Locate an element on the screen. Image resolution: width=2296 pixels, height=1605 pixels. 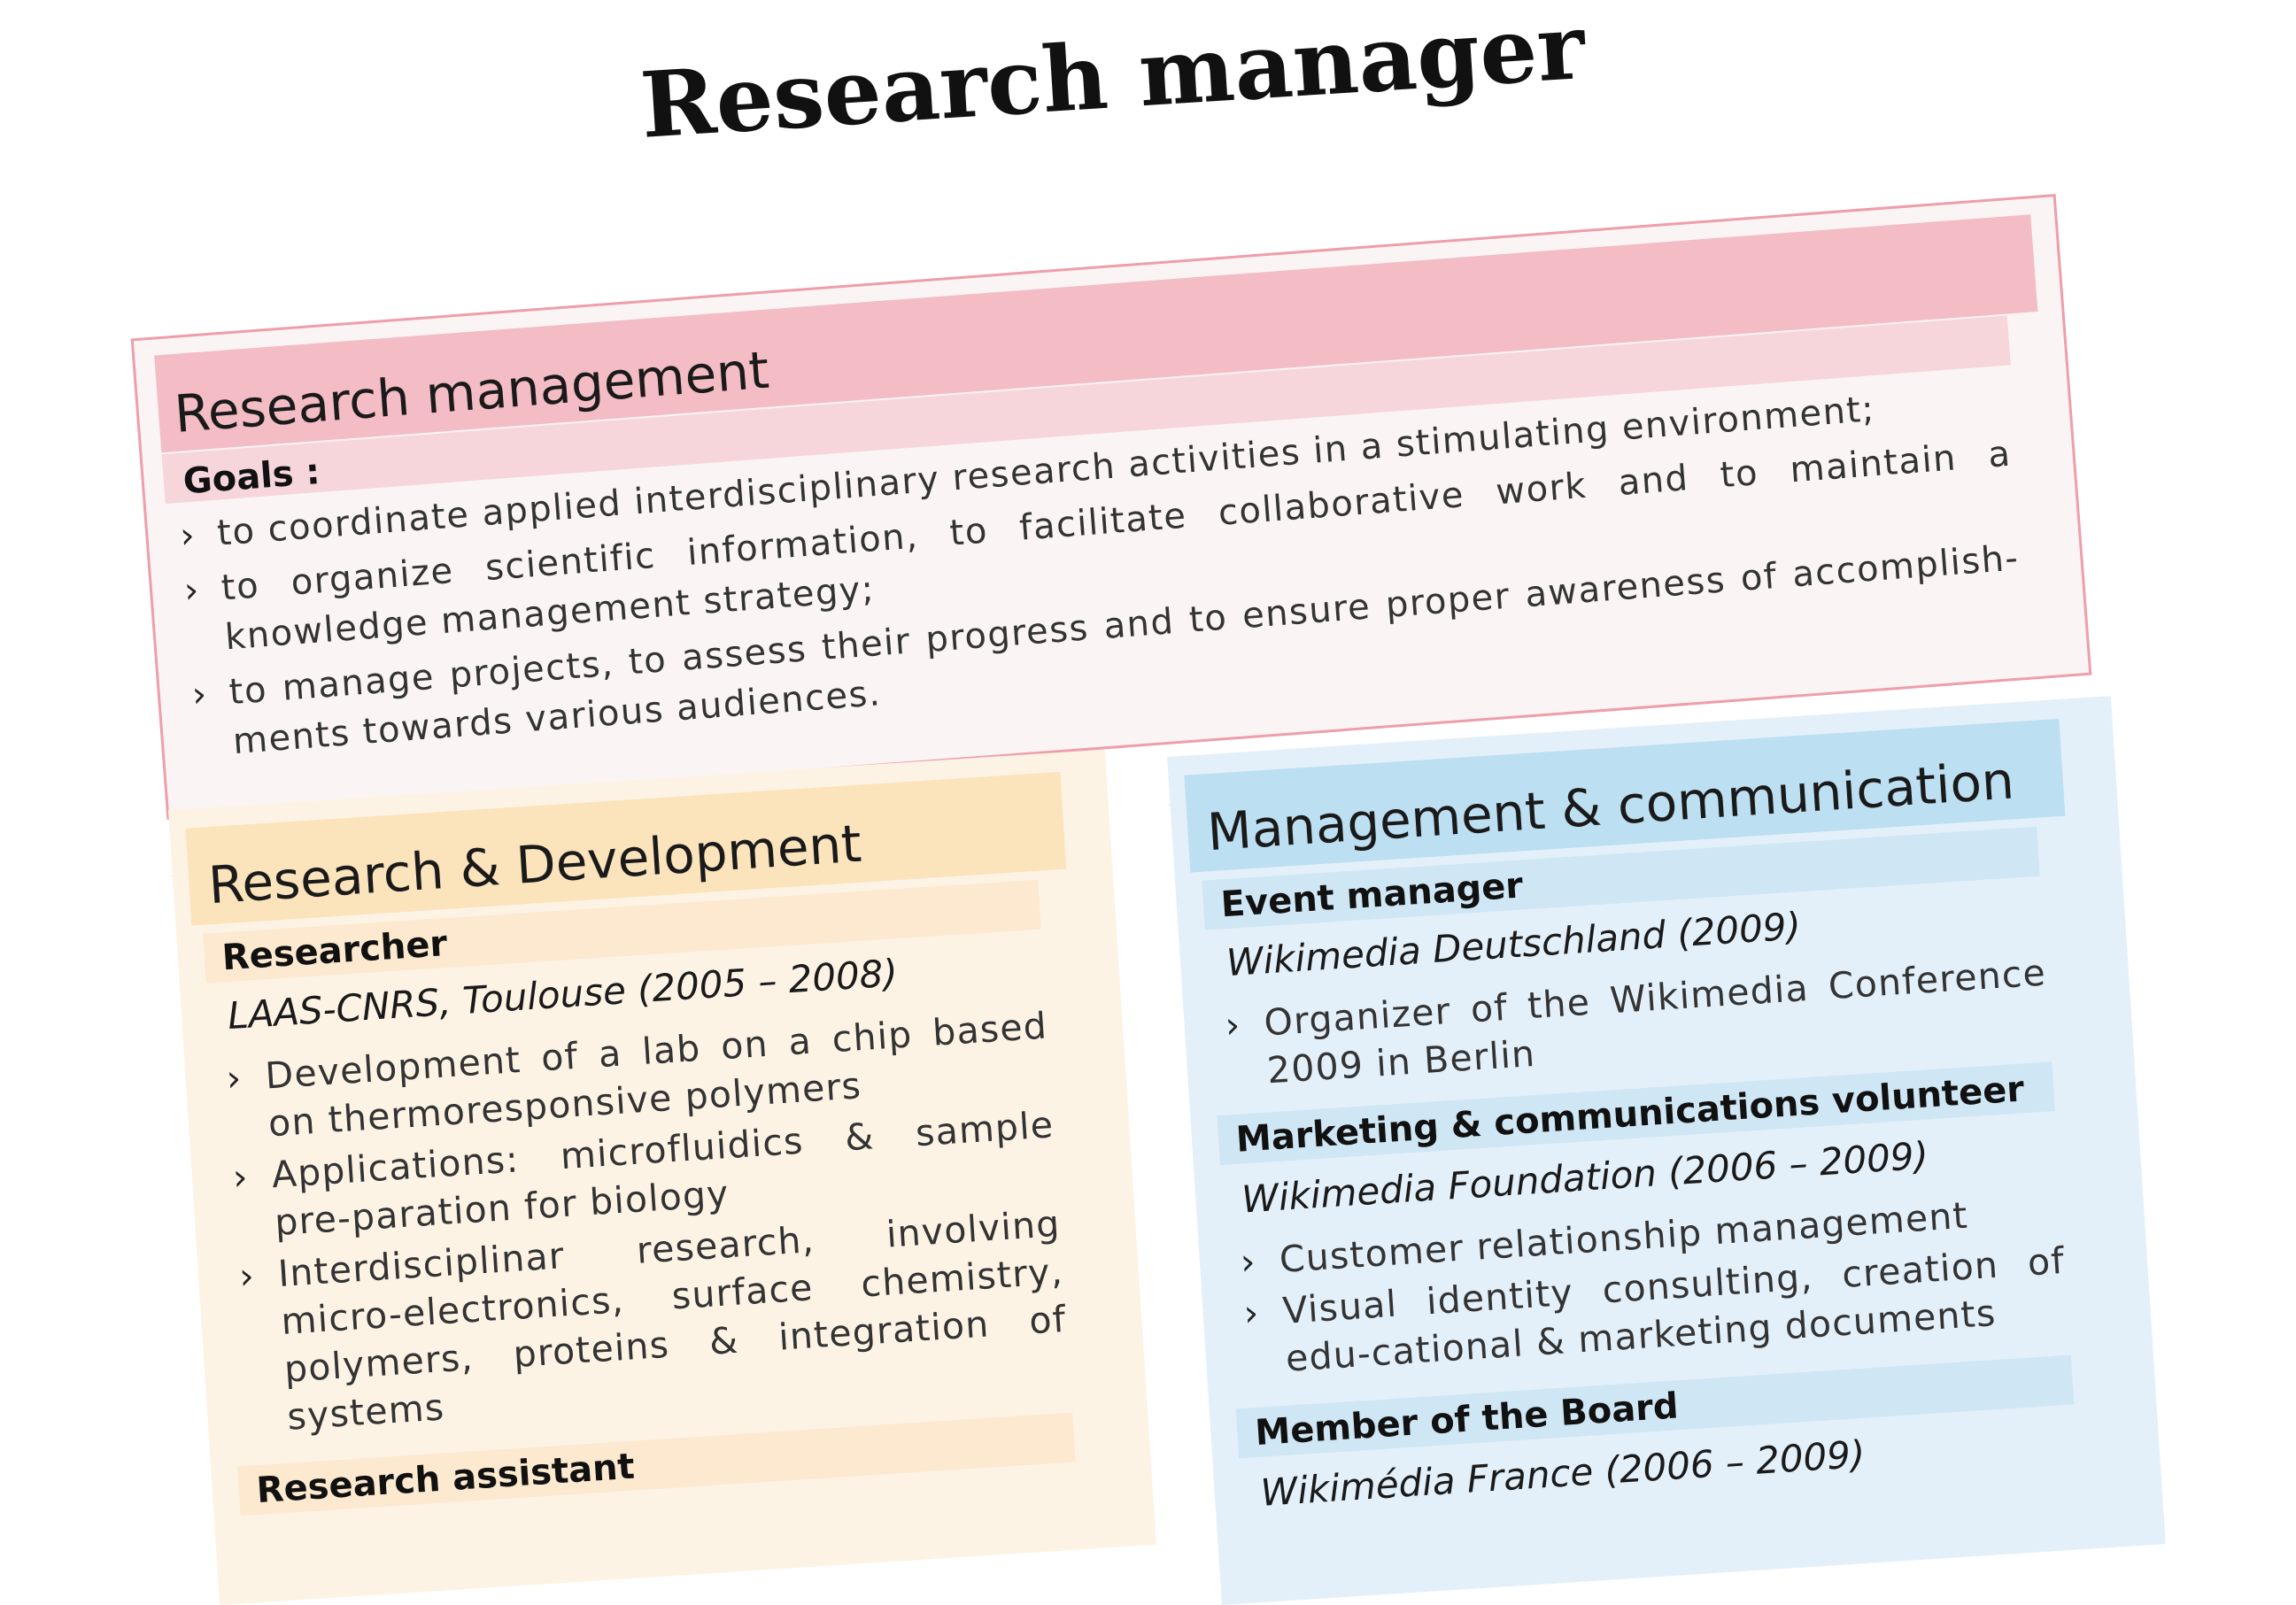
role-title: Event manager is located at coordinates (1372, 895).